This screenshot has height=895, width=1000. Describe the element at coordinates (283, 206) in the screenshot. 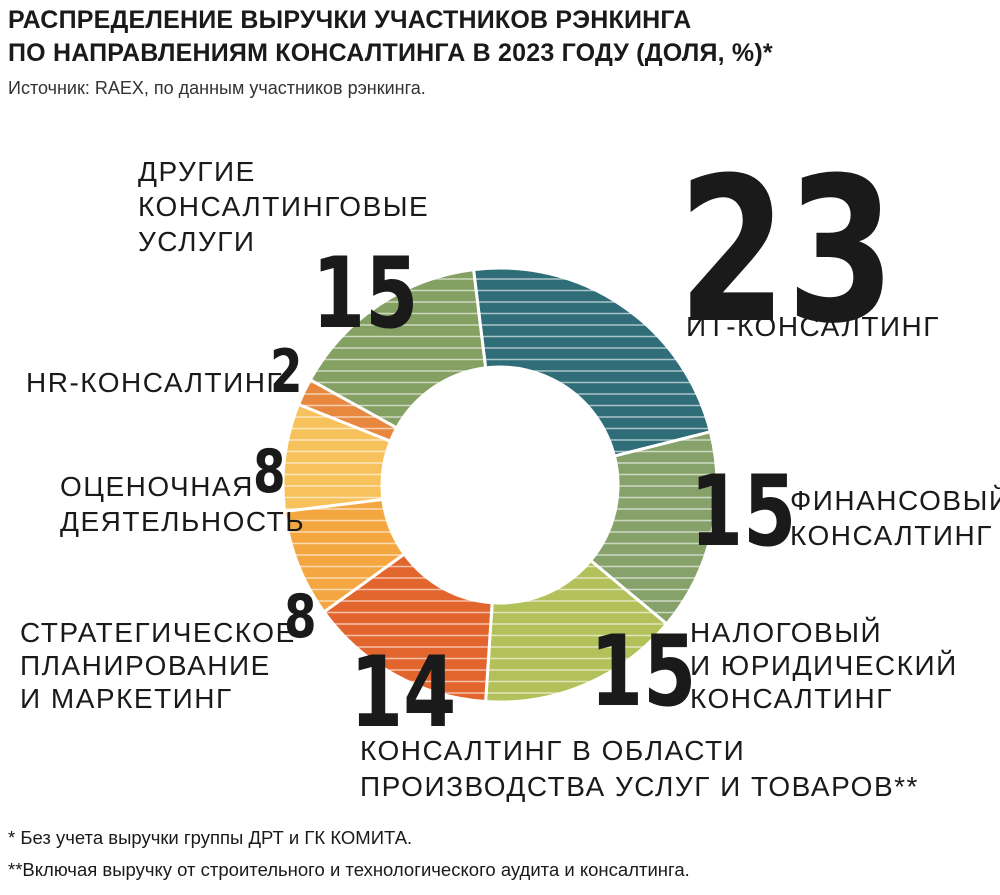

I see `category-label-другие-консалтинговые-услуги-line-2: КОНСАЛТИНГОВЫЕ` at that location.